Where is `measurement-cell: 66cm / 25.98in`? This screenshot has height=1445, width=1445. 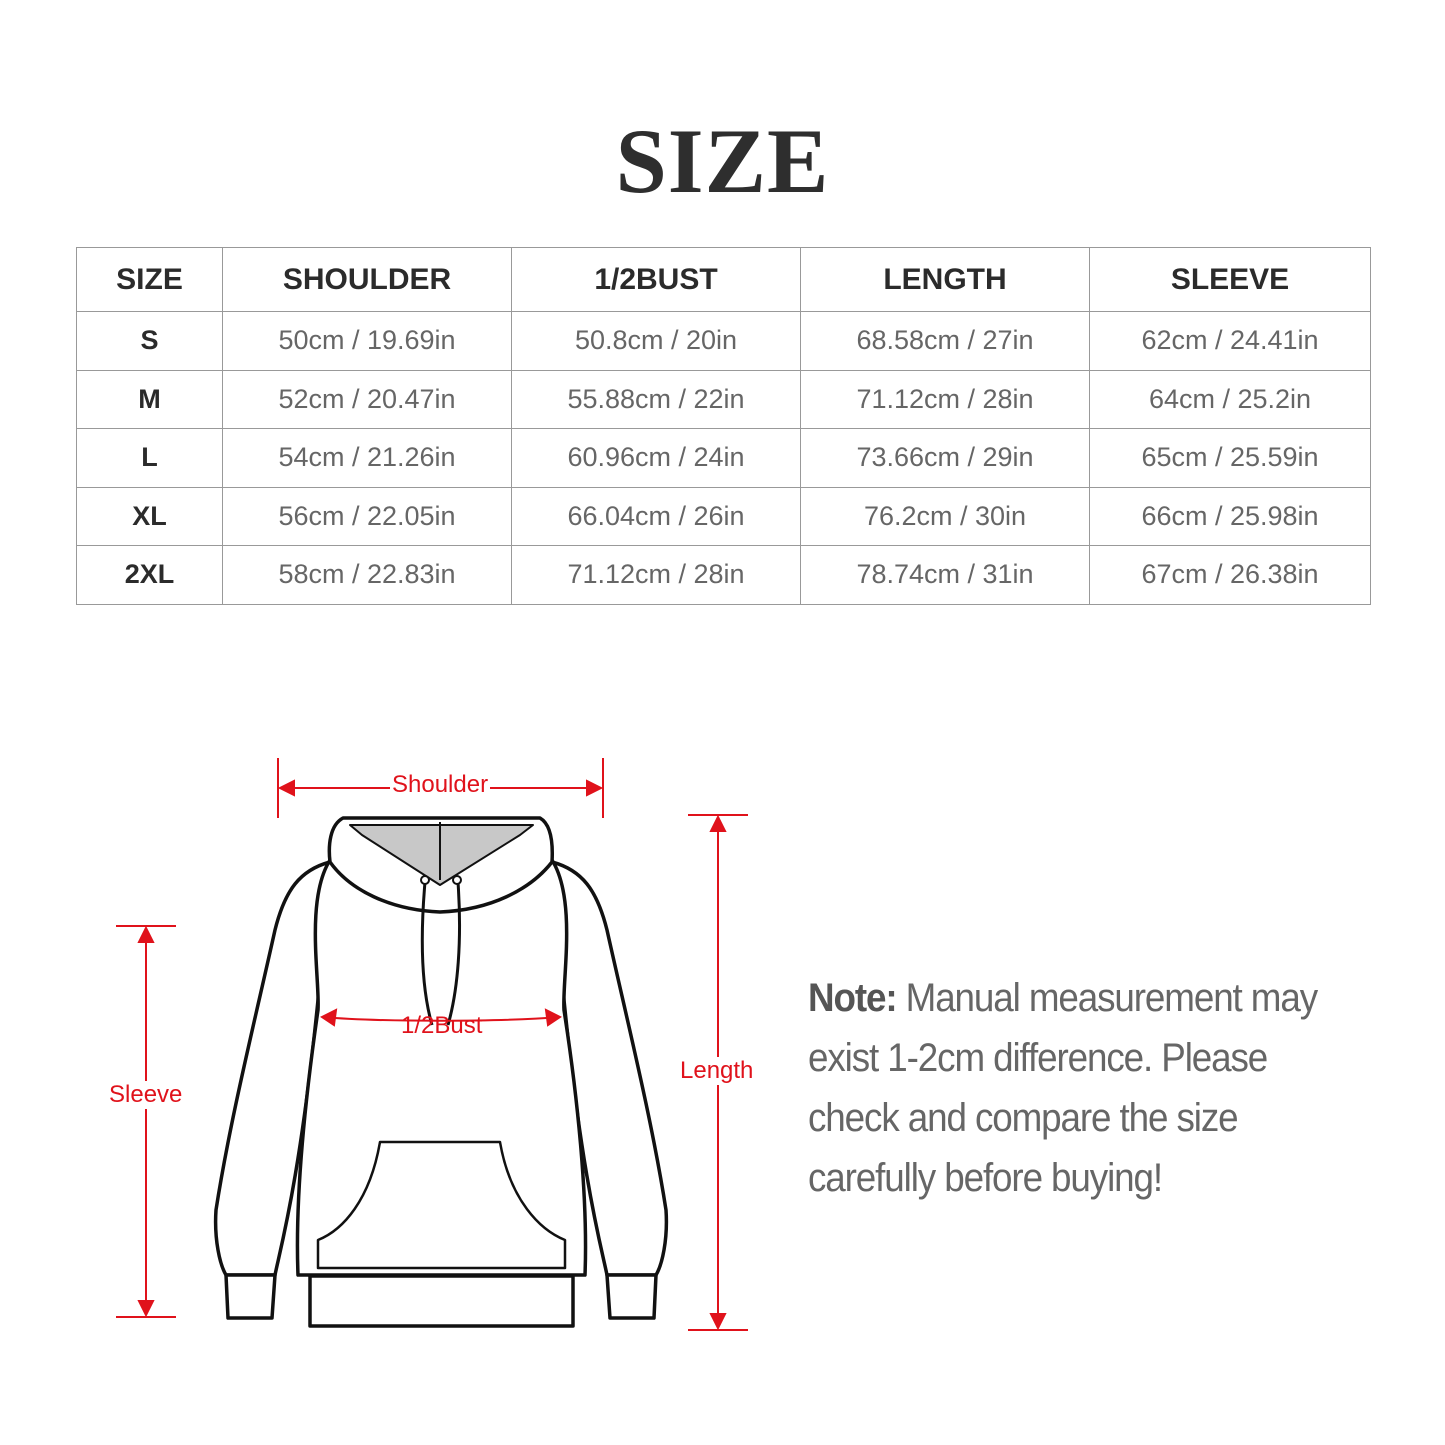 measurement-cell: 66cm / 25.98in is located at coordinates (1230, 516).